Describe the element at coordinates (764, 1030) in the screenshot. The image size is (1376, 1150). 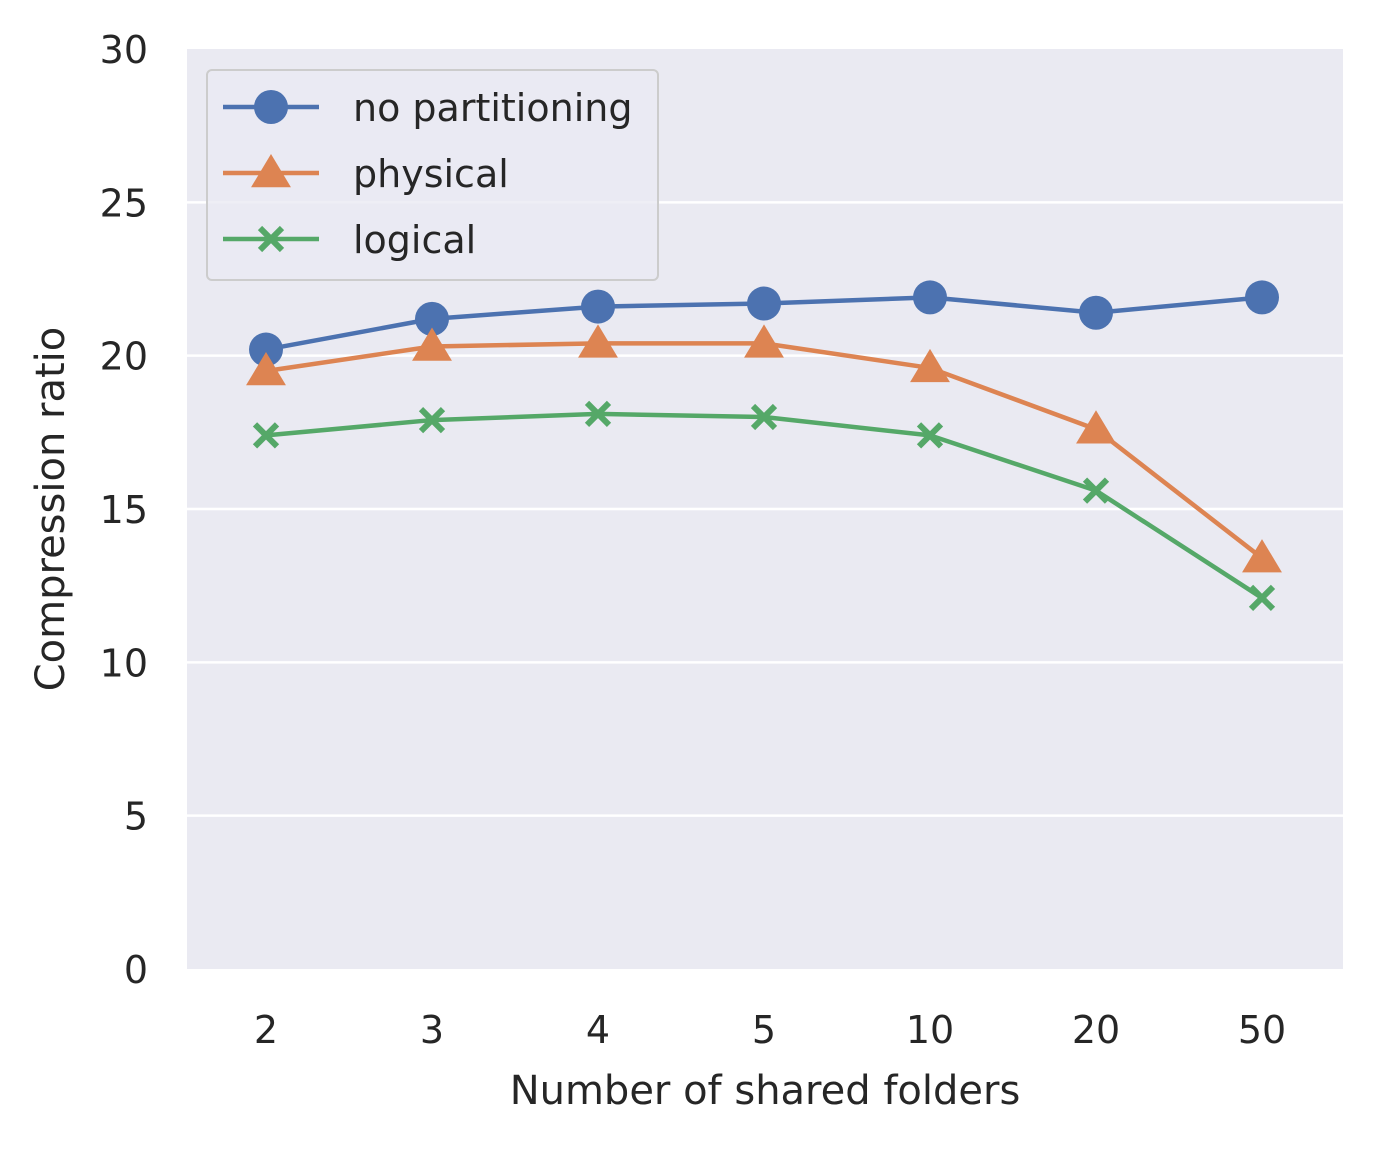
I see `x-tick-label: 5` at that location.